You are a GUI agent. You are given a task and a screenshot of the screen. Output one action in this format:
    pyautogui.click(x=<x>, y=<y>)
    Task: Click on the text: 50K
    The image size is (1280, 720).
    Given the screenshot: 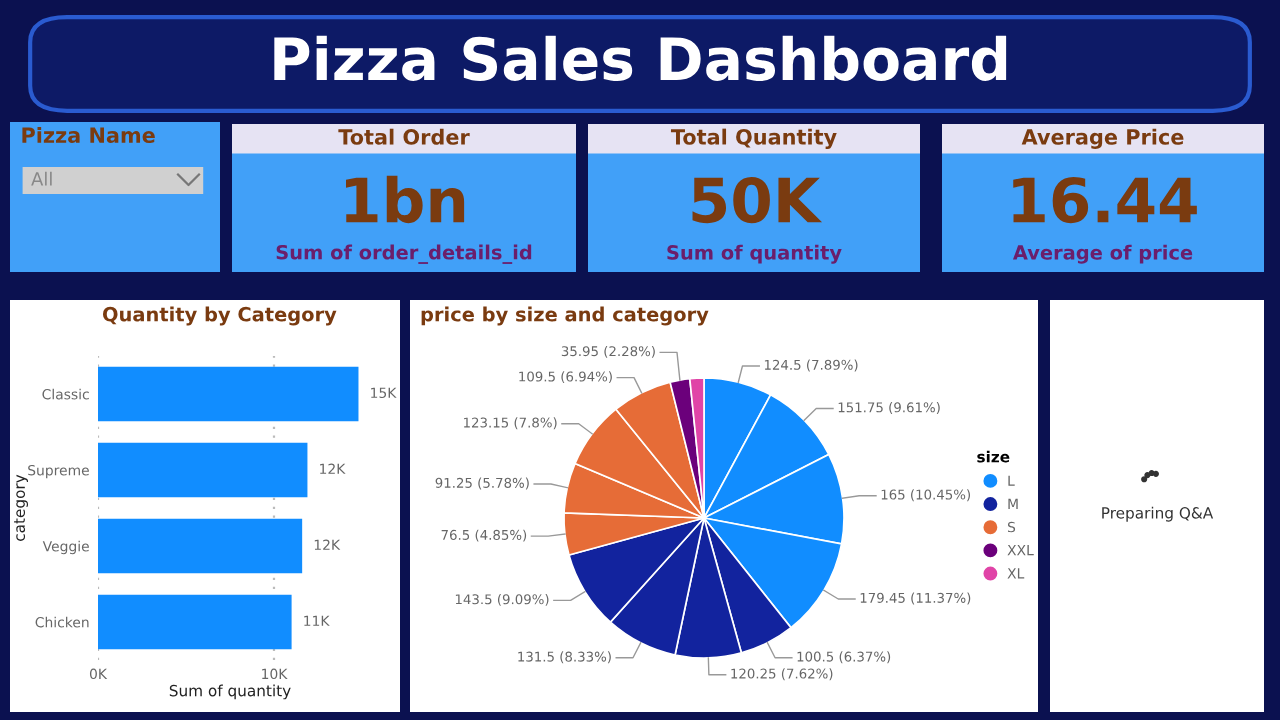 What is the action you would take?
    pyautogui.click(x=757, y=200)
    